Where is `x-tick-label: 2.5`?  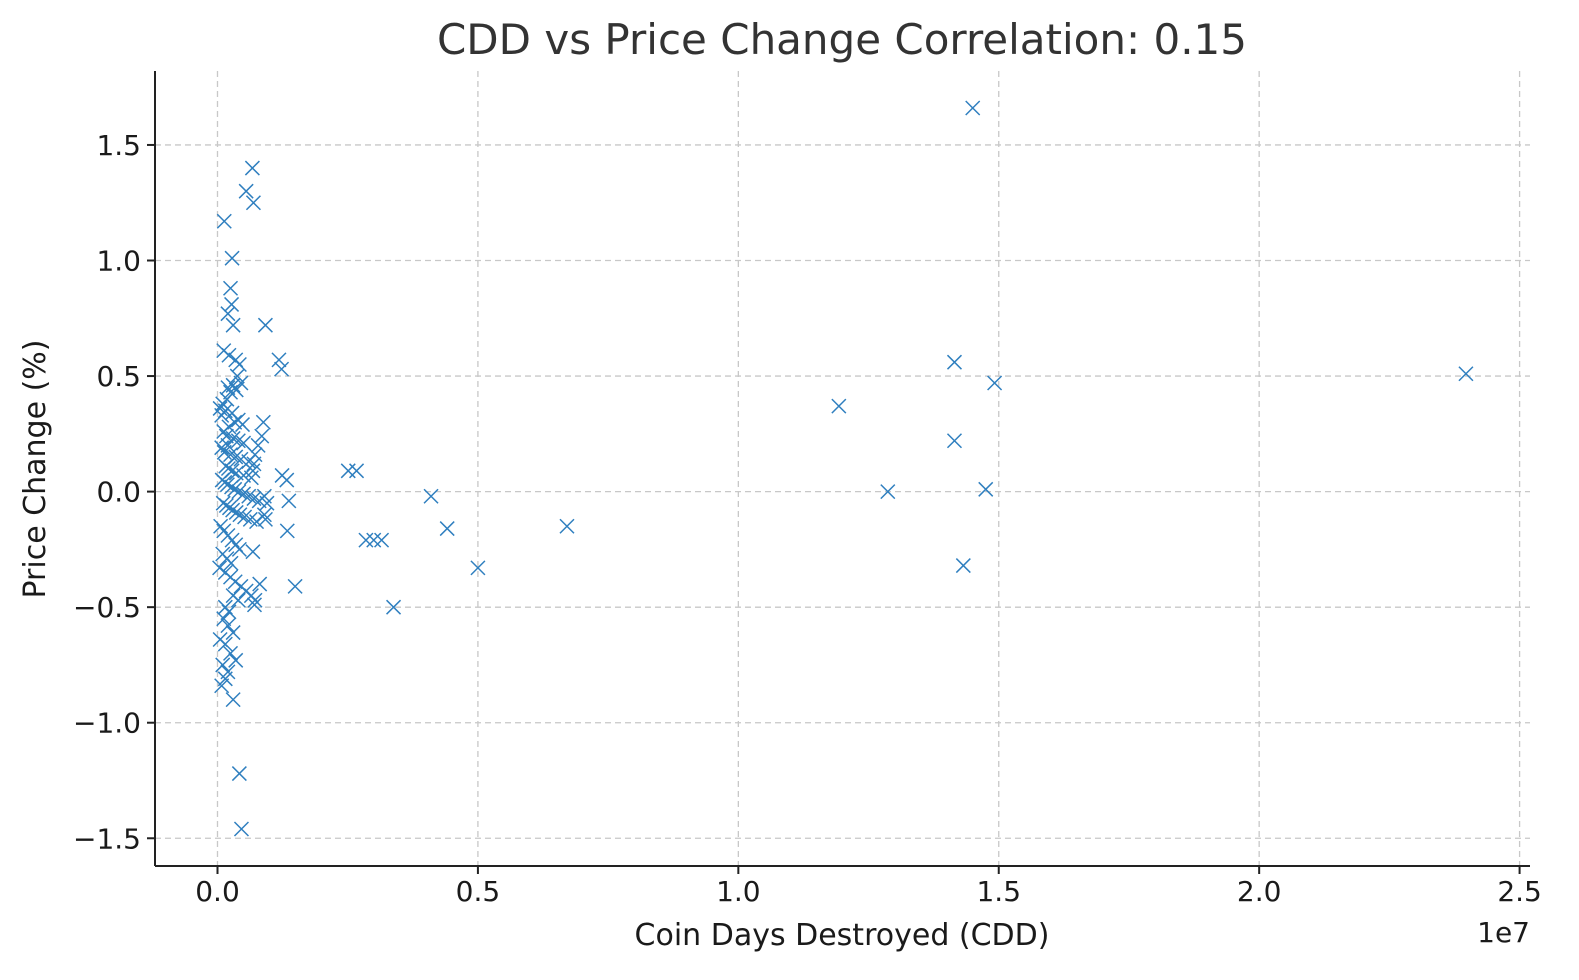 x-tick-label: 2.5 is located at coordinates (1519, 891).